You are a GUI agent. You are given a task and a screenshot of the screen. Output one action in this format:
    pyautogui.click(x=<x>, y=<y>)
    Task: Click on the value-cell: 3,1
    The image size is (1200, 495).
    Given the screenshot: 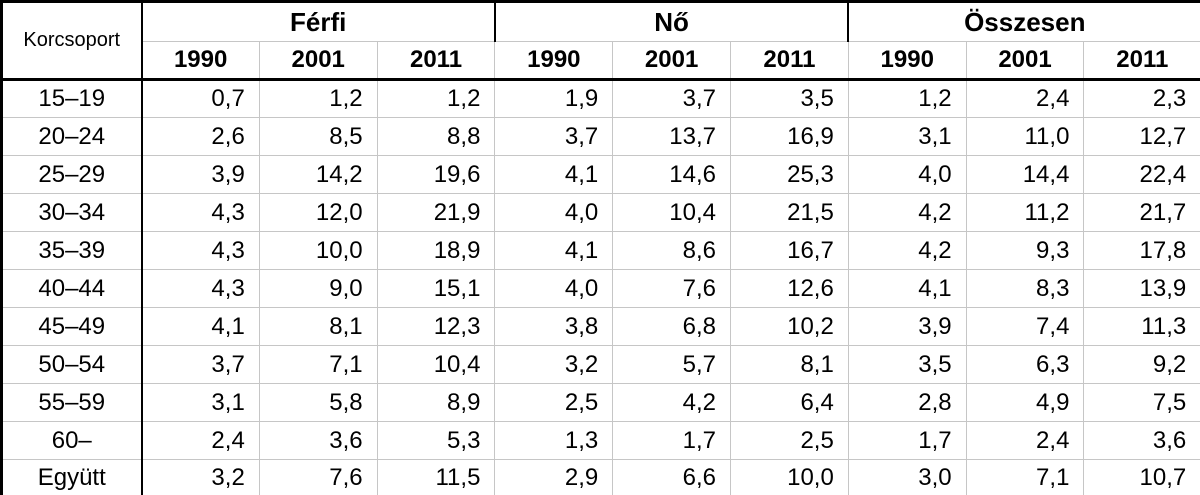 What is the action you would take?
    pyautogui.click(x=907, y=136)
    